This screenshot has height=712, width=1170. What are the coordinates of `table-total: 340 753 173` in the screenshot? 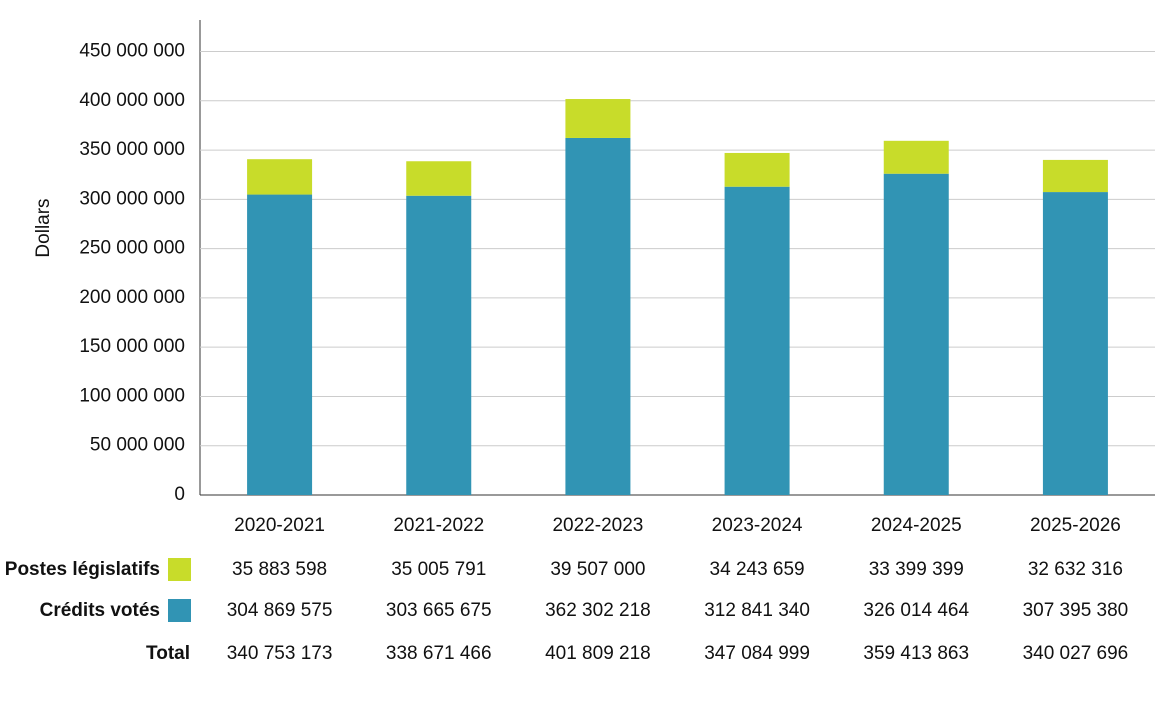 It's located at (280, 653).